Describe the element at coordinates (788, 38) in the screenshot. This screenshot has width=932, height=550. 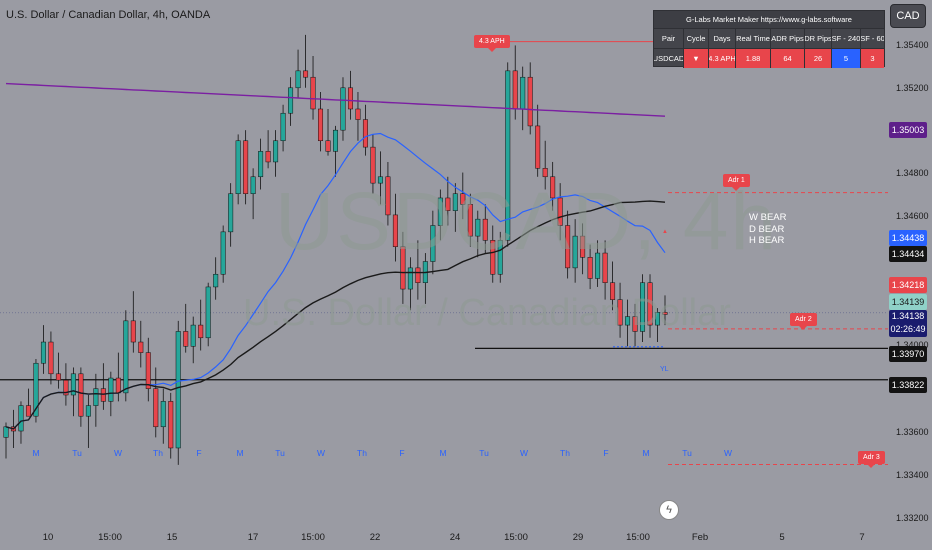
I see `header-cell: ADR Pips` at that location.